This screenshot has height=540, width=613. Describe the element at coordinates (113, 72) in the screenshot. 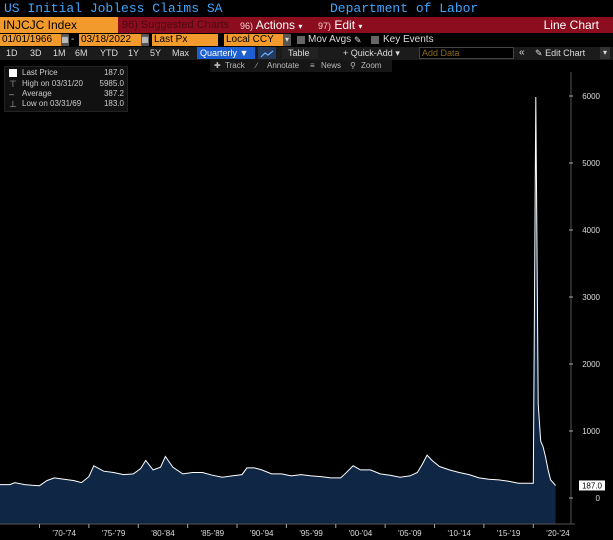

I see `legend-value: 187.0` at that location.